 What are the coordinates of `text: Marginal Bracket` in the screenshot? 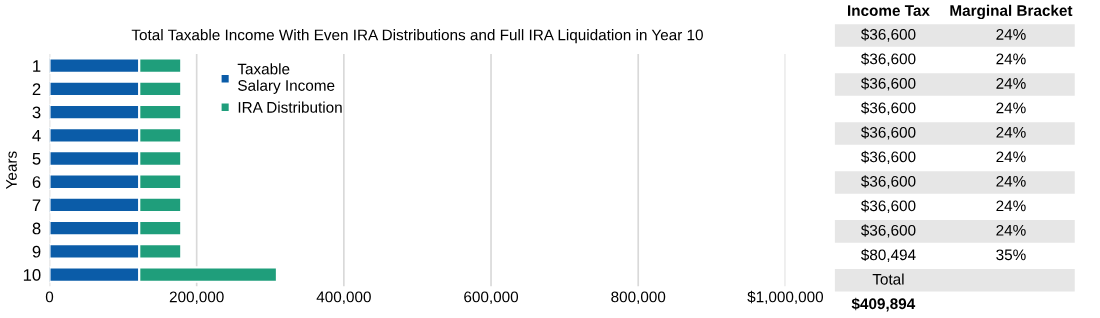 It's located at (1011, 12).